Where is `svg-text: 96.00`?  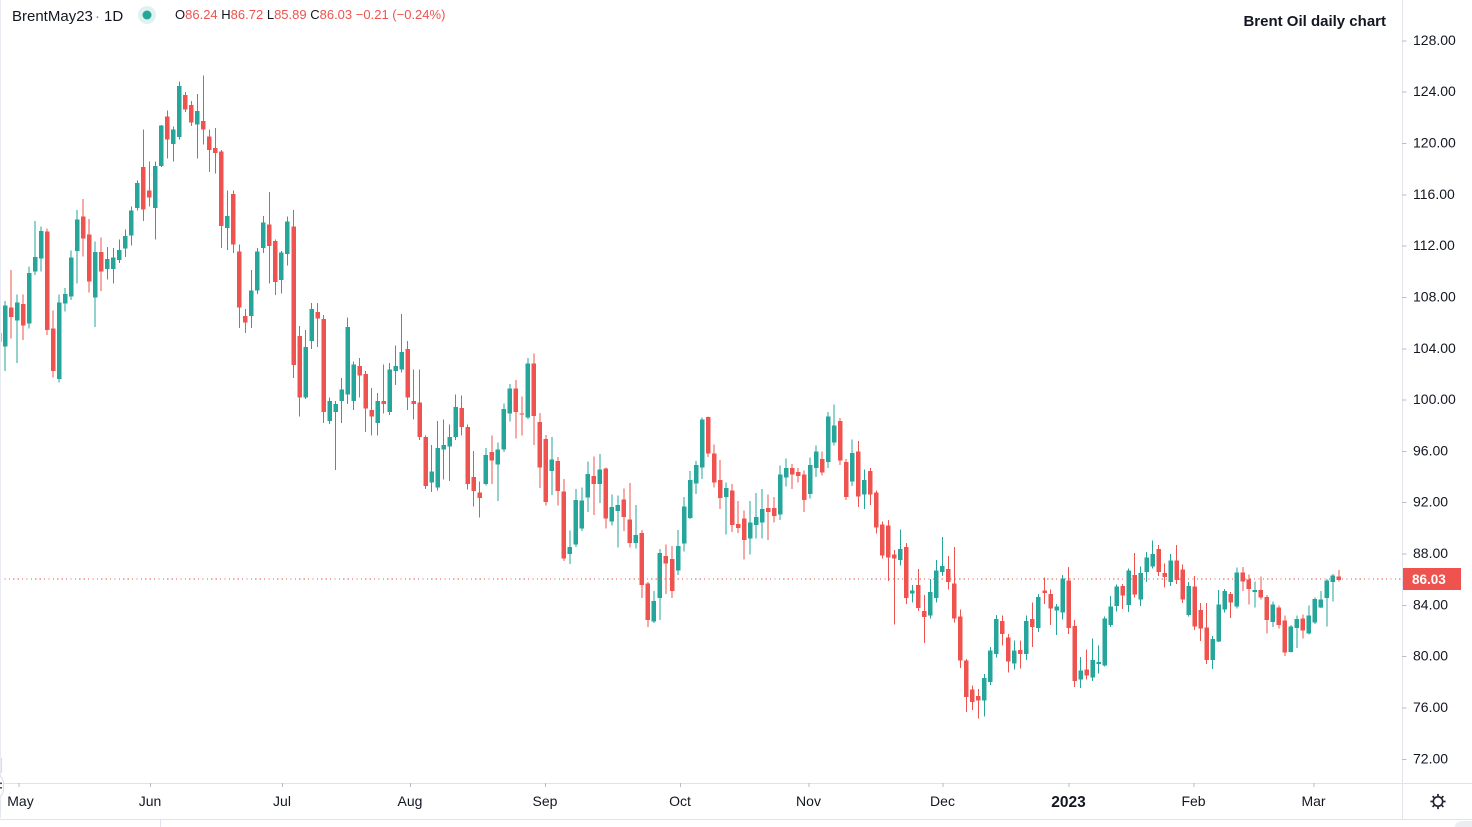 svg-text: 96.00 is located at coordinates (1430, 450).